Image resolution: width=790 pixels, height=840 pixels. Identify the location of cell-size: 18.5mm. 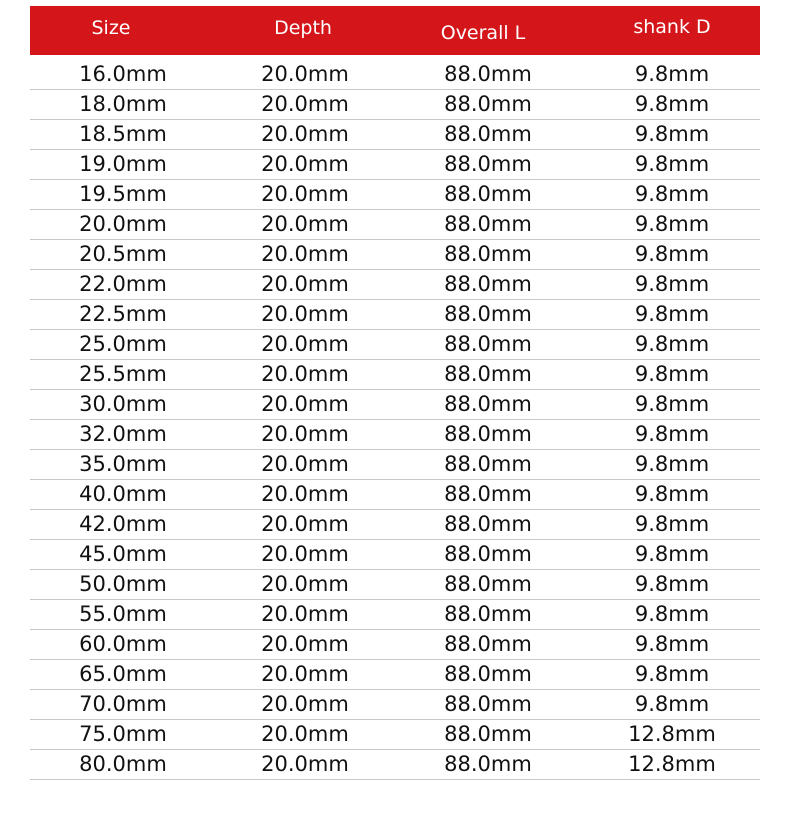
(123, 134).